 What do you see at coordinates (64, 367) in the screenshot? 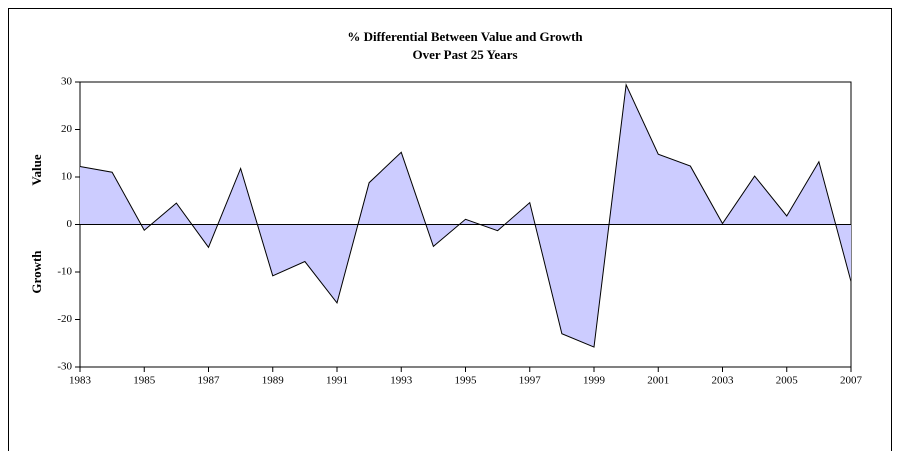
I see `y-tick-label: -30` at bounding box center [64, 367].